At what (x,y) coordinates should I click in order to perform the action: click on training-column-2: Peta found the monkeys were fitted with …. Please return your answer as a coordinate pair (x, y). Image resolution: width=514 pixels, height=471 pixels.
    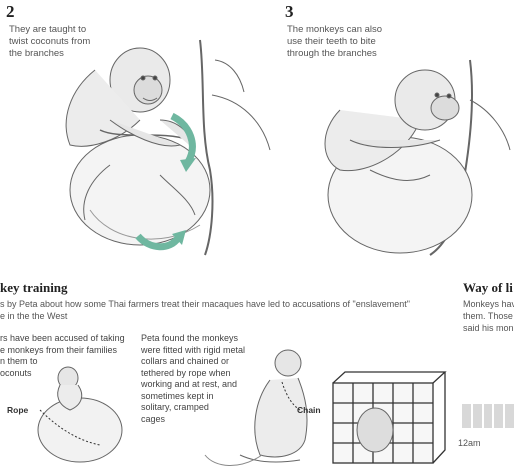
    Looking at the image, I should click on (193, 378).